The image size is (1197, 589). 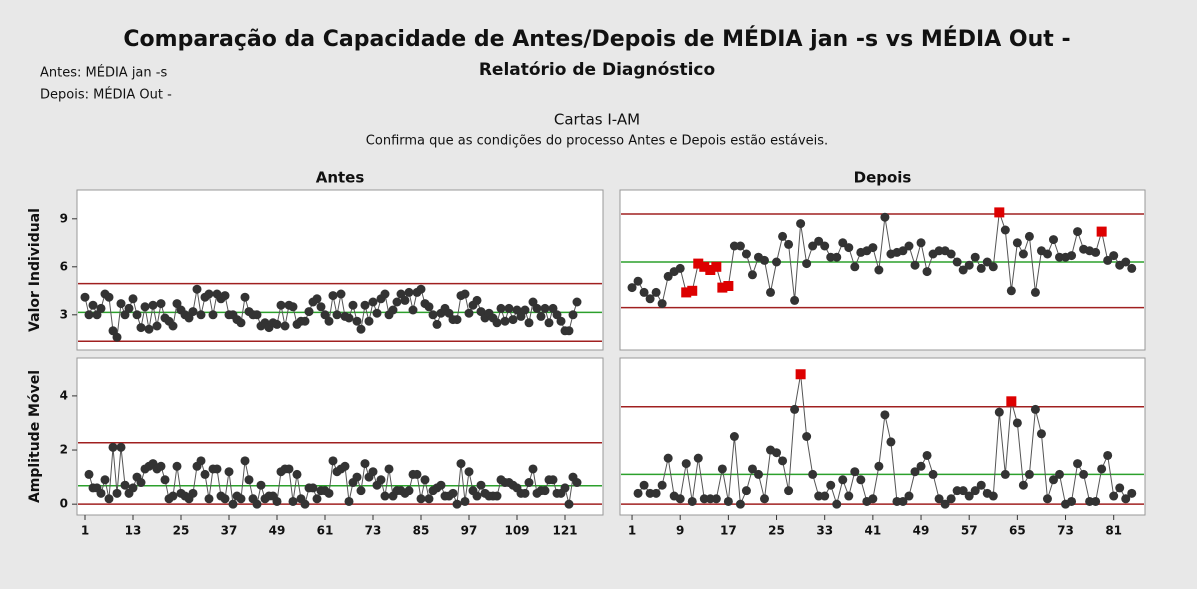 What do you see at coordinates (35, 436) in the screenshot?
I see `y-axis-label: Amplitude Móvel` at bounding box center [35, 436].